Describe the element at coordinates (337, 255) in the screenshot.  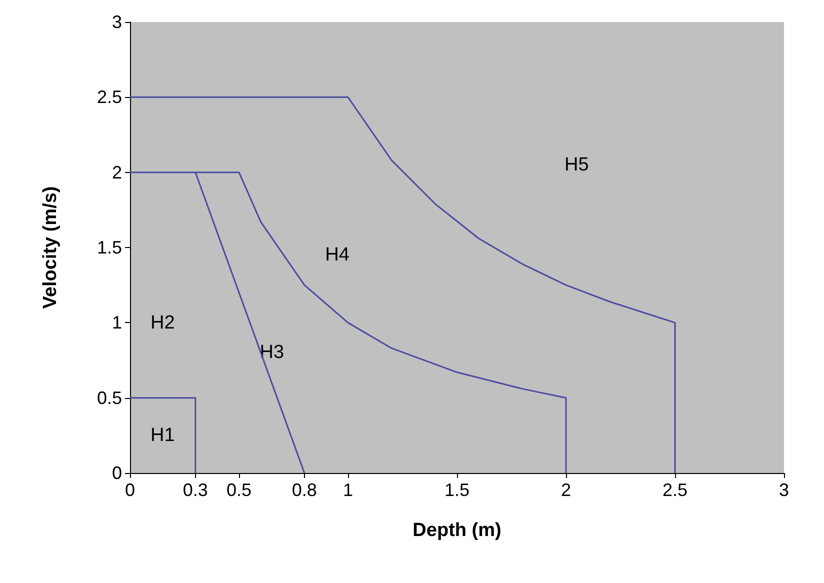
I see `annotation: H4` at that location.